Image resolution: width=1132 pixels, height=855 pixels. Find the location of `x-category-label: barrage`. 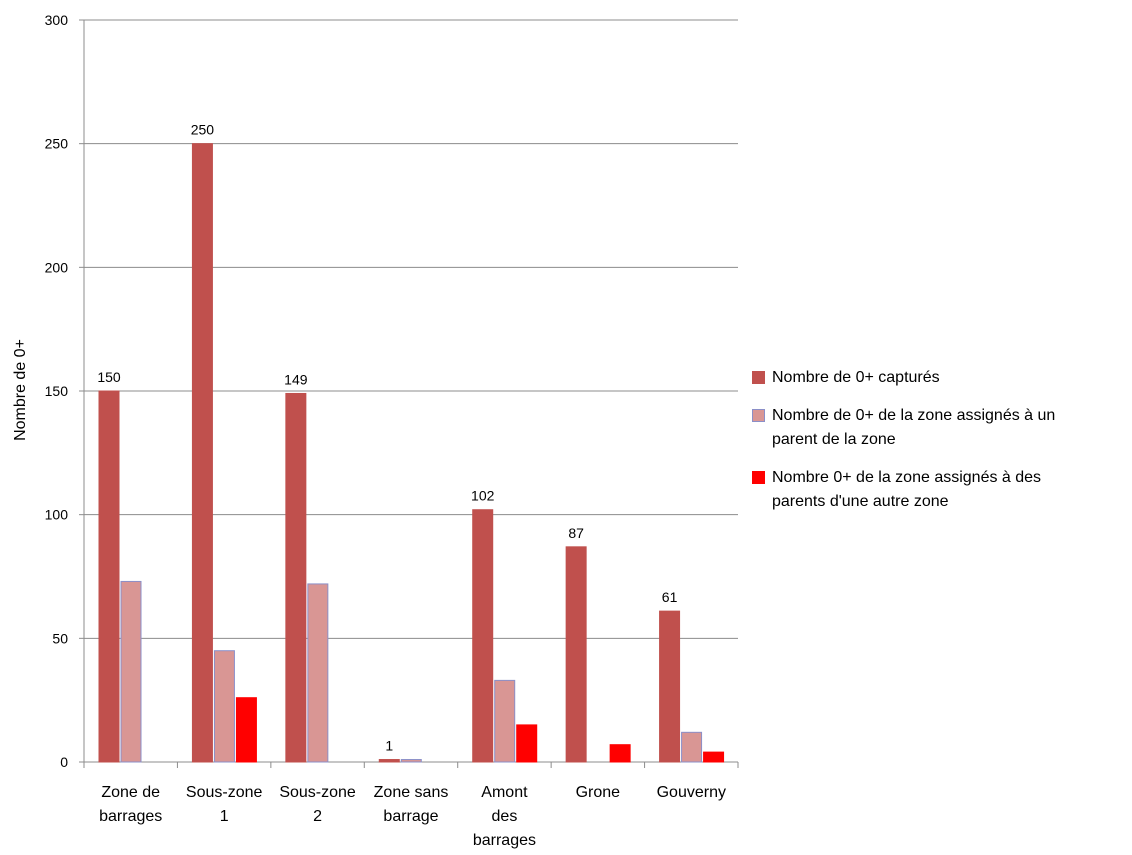

x-category-label: barrage is located at coordinates (410, 816).